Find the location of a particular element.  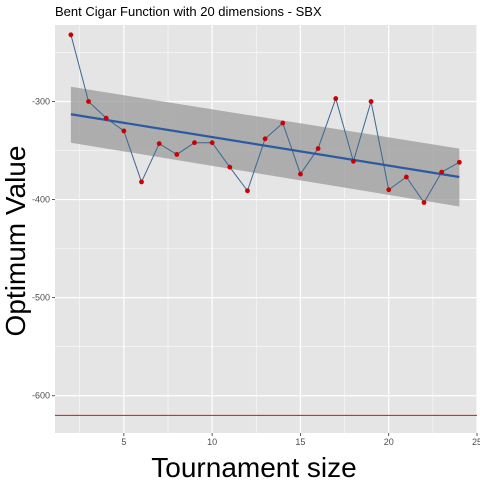

x-tick-label: 25 is located at coordinates (476, 442).